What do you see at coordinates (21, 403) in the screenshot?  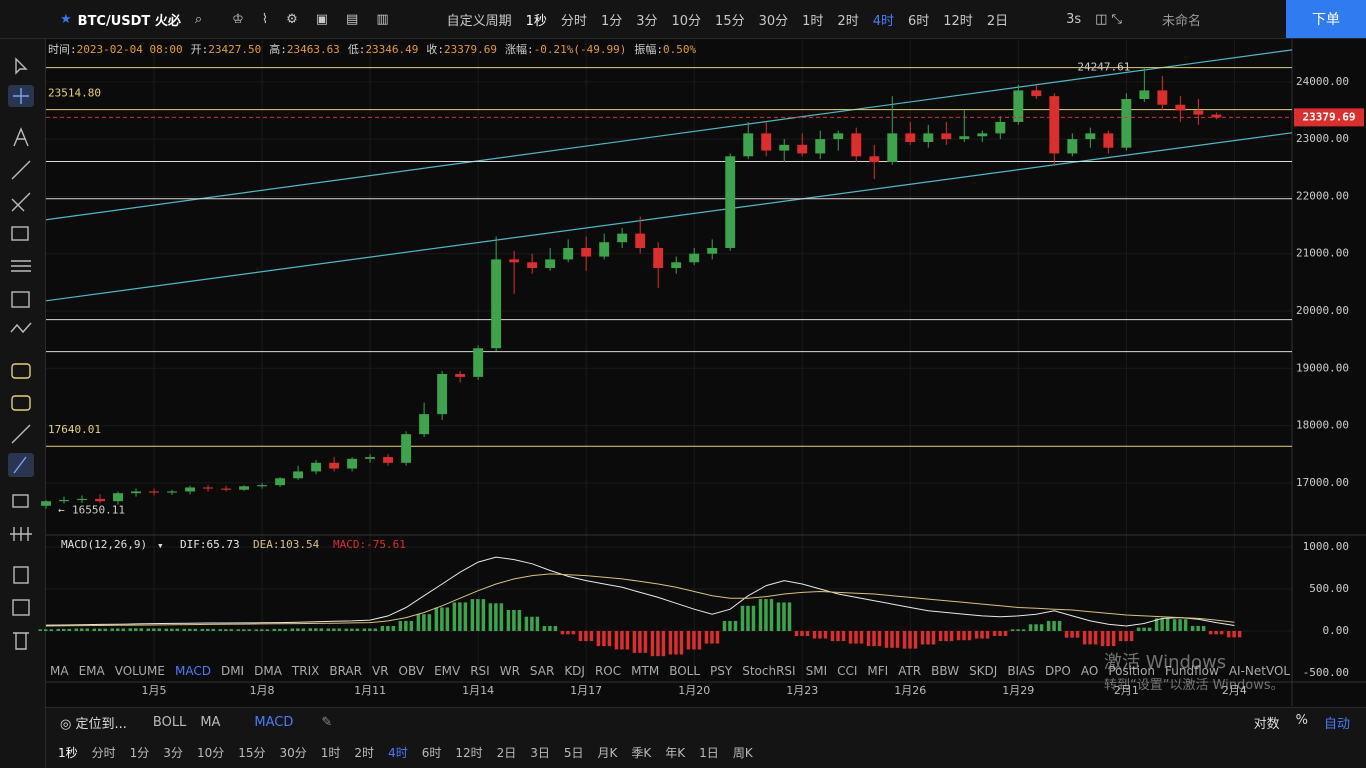 I see `magnet2-icon` at bounding box center [21, 403].